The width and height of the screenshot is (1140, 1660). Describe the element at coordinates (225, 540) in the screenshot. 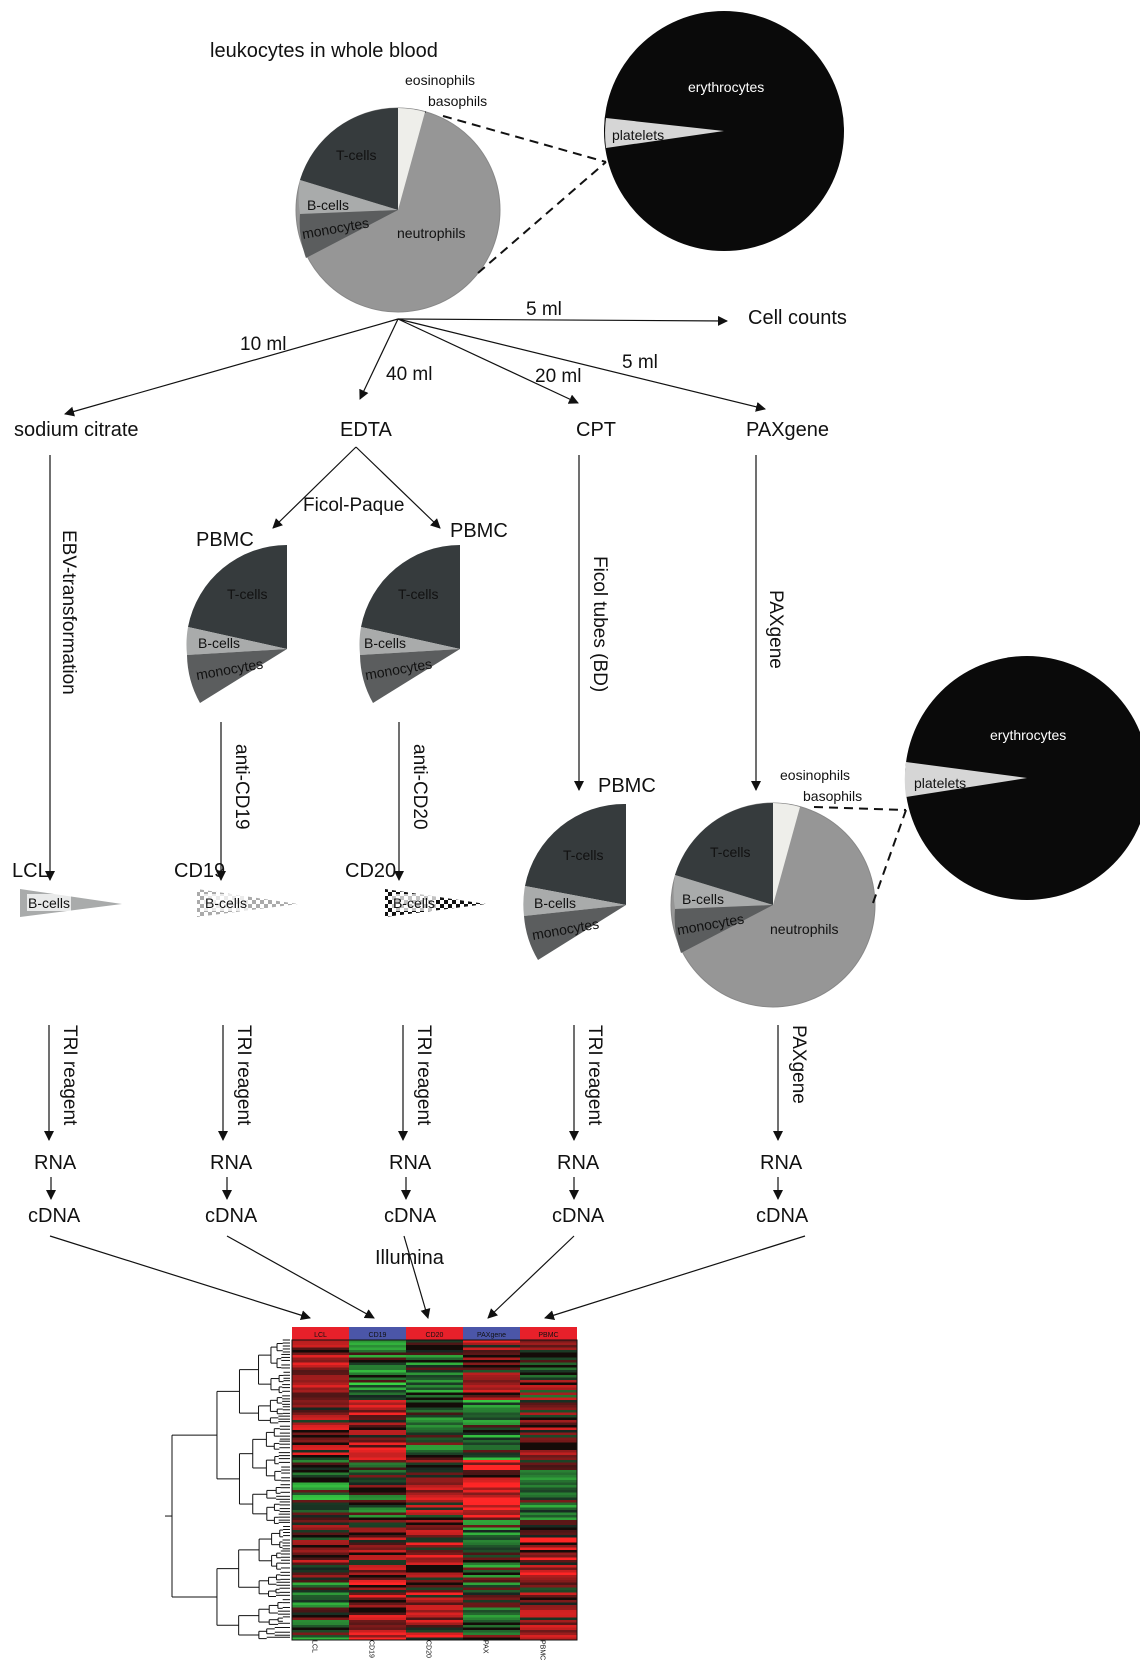

I see `pbmc-label-1: PBMC` at that location.